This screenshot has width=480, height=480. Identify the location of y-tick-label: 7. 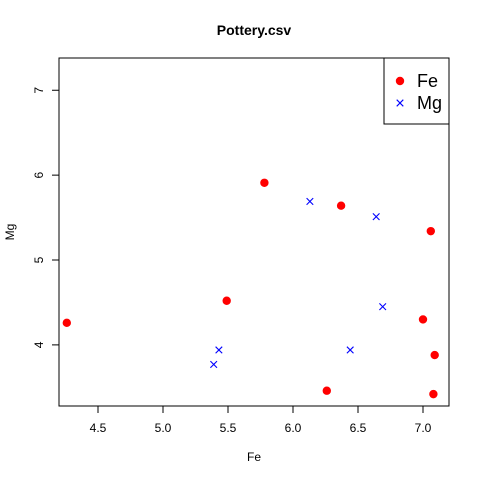
(39, 90).